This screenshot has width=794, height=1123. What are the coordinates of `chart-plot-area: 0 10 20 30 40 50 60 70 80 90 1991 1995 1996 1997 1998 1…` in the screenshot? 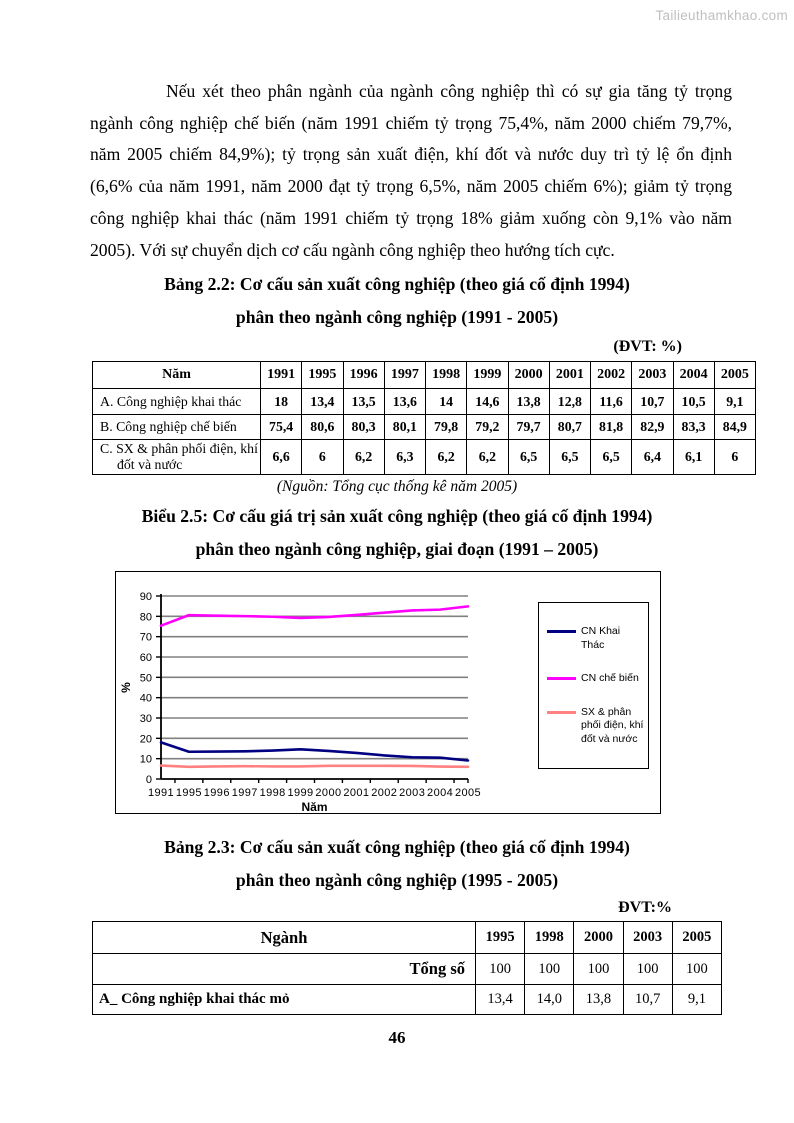 It's located at (300, 702).